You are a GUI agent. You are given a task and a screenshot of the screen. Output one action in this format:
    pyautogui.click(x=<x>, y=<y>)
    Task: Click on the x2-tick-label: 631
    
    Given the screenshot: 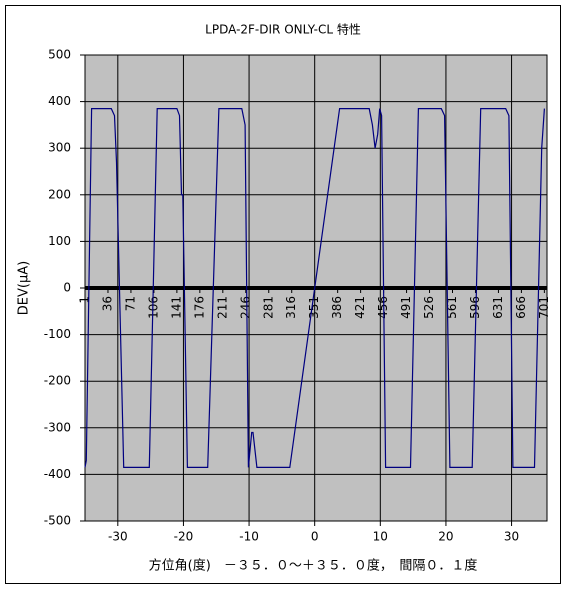 What is the action you would take?
    pyautogui.click(x=498, y=307)
    